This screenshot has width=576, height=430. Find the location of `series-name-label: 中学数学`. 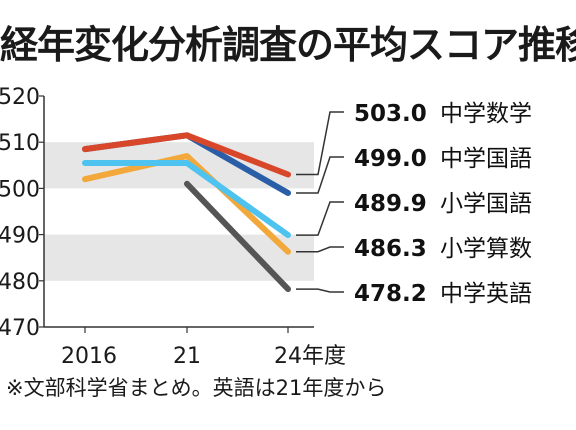

series-name-label: 中学数学 is located at coordinates (486, 114).